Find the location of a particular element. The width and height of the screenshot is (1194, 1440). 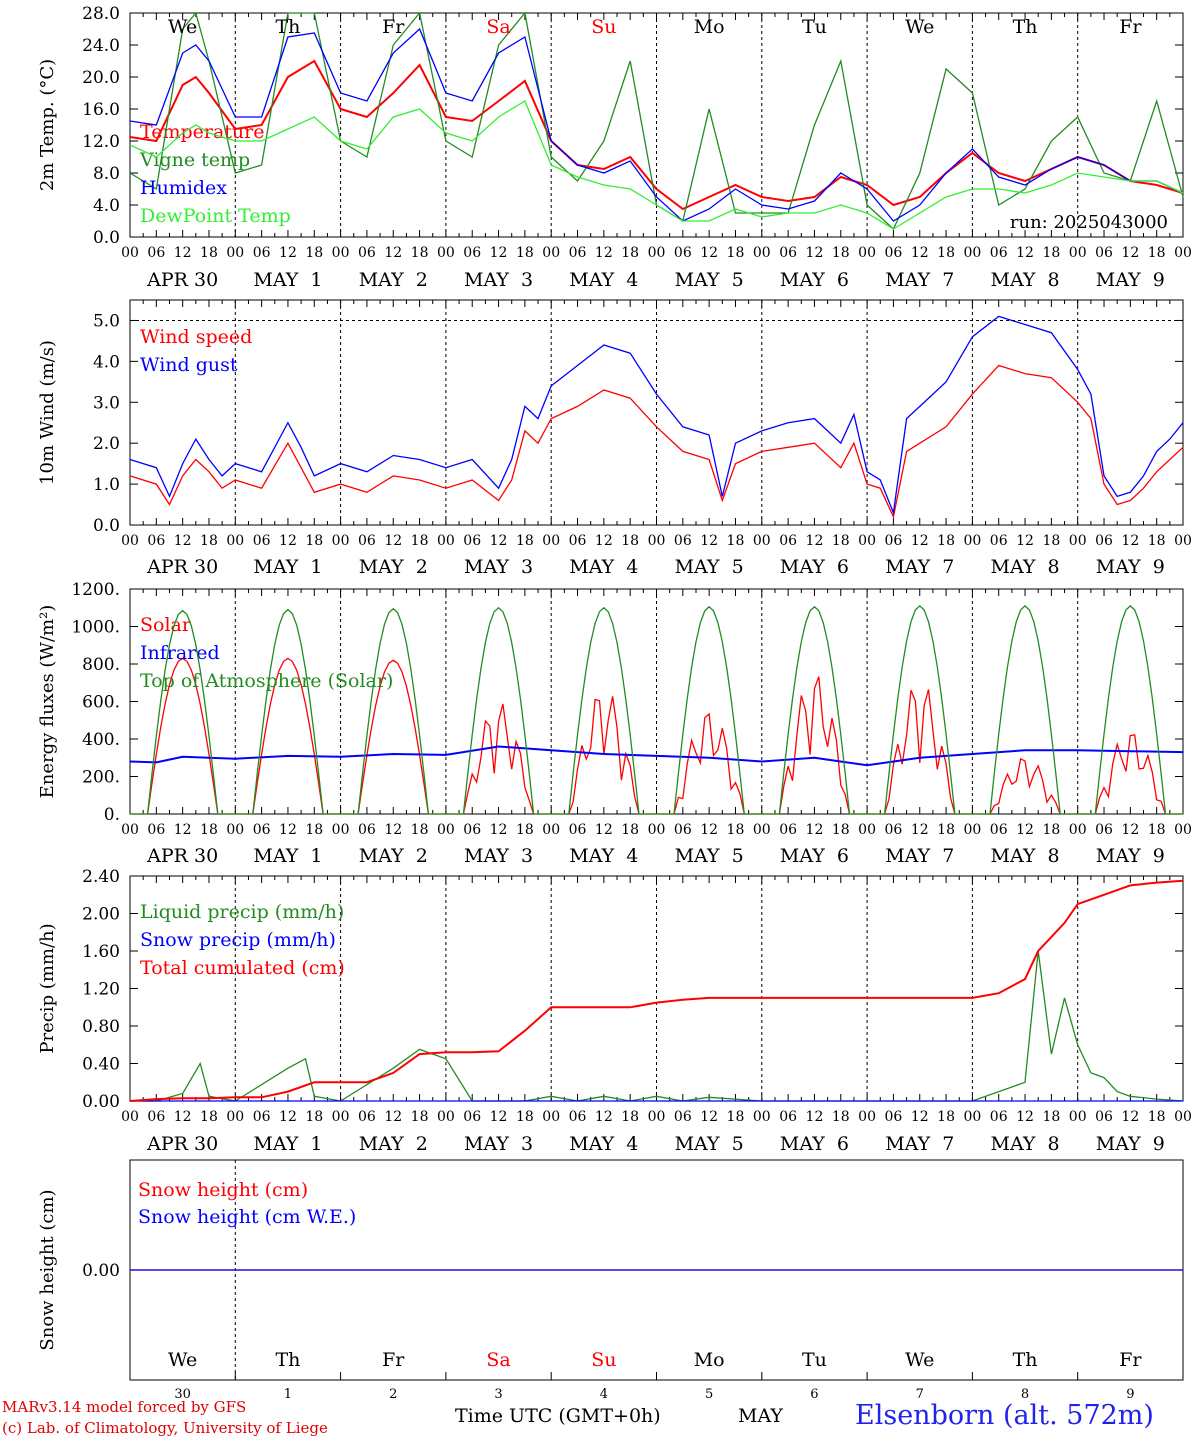

legend-entry: Infrared is located at coordinates (180, 653).